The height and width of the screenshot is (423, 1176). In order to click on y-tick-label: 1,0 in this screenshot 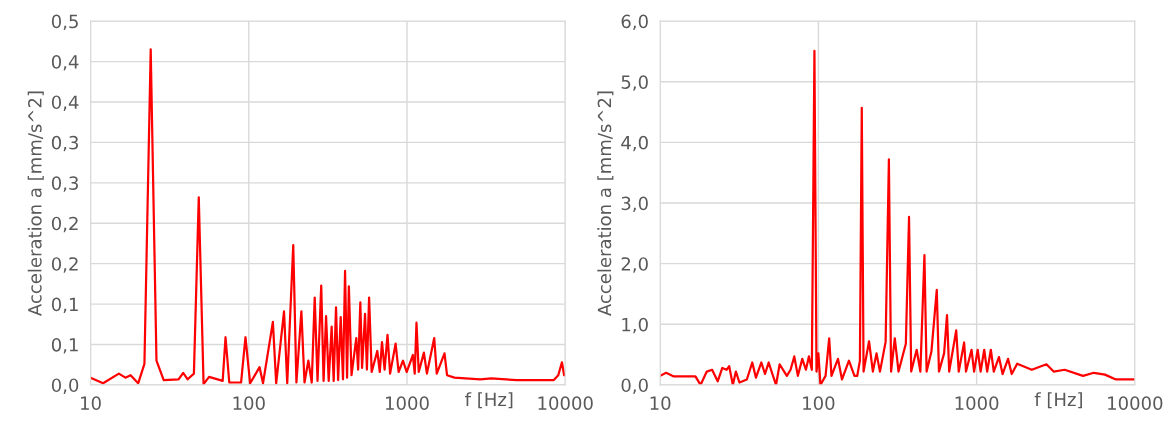, I will do `click(635, 325)`.